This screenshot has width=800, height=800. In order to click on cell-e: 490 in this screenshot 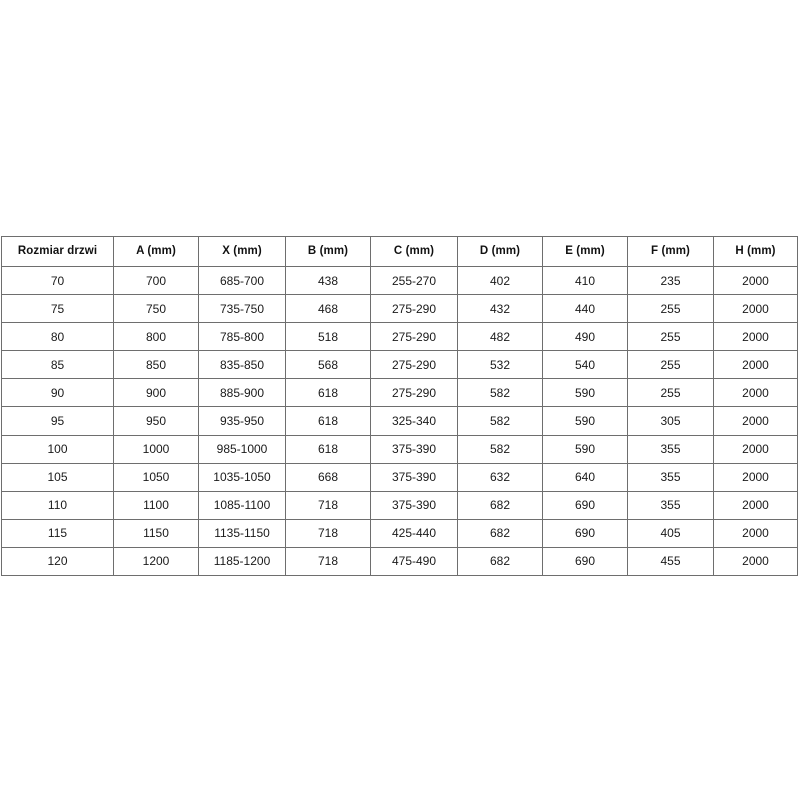, I will do `click(585, 337)`.